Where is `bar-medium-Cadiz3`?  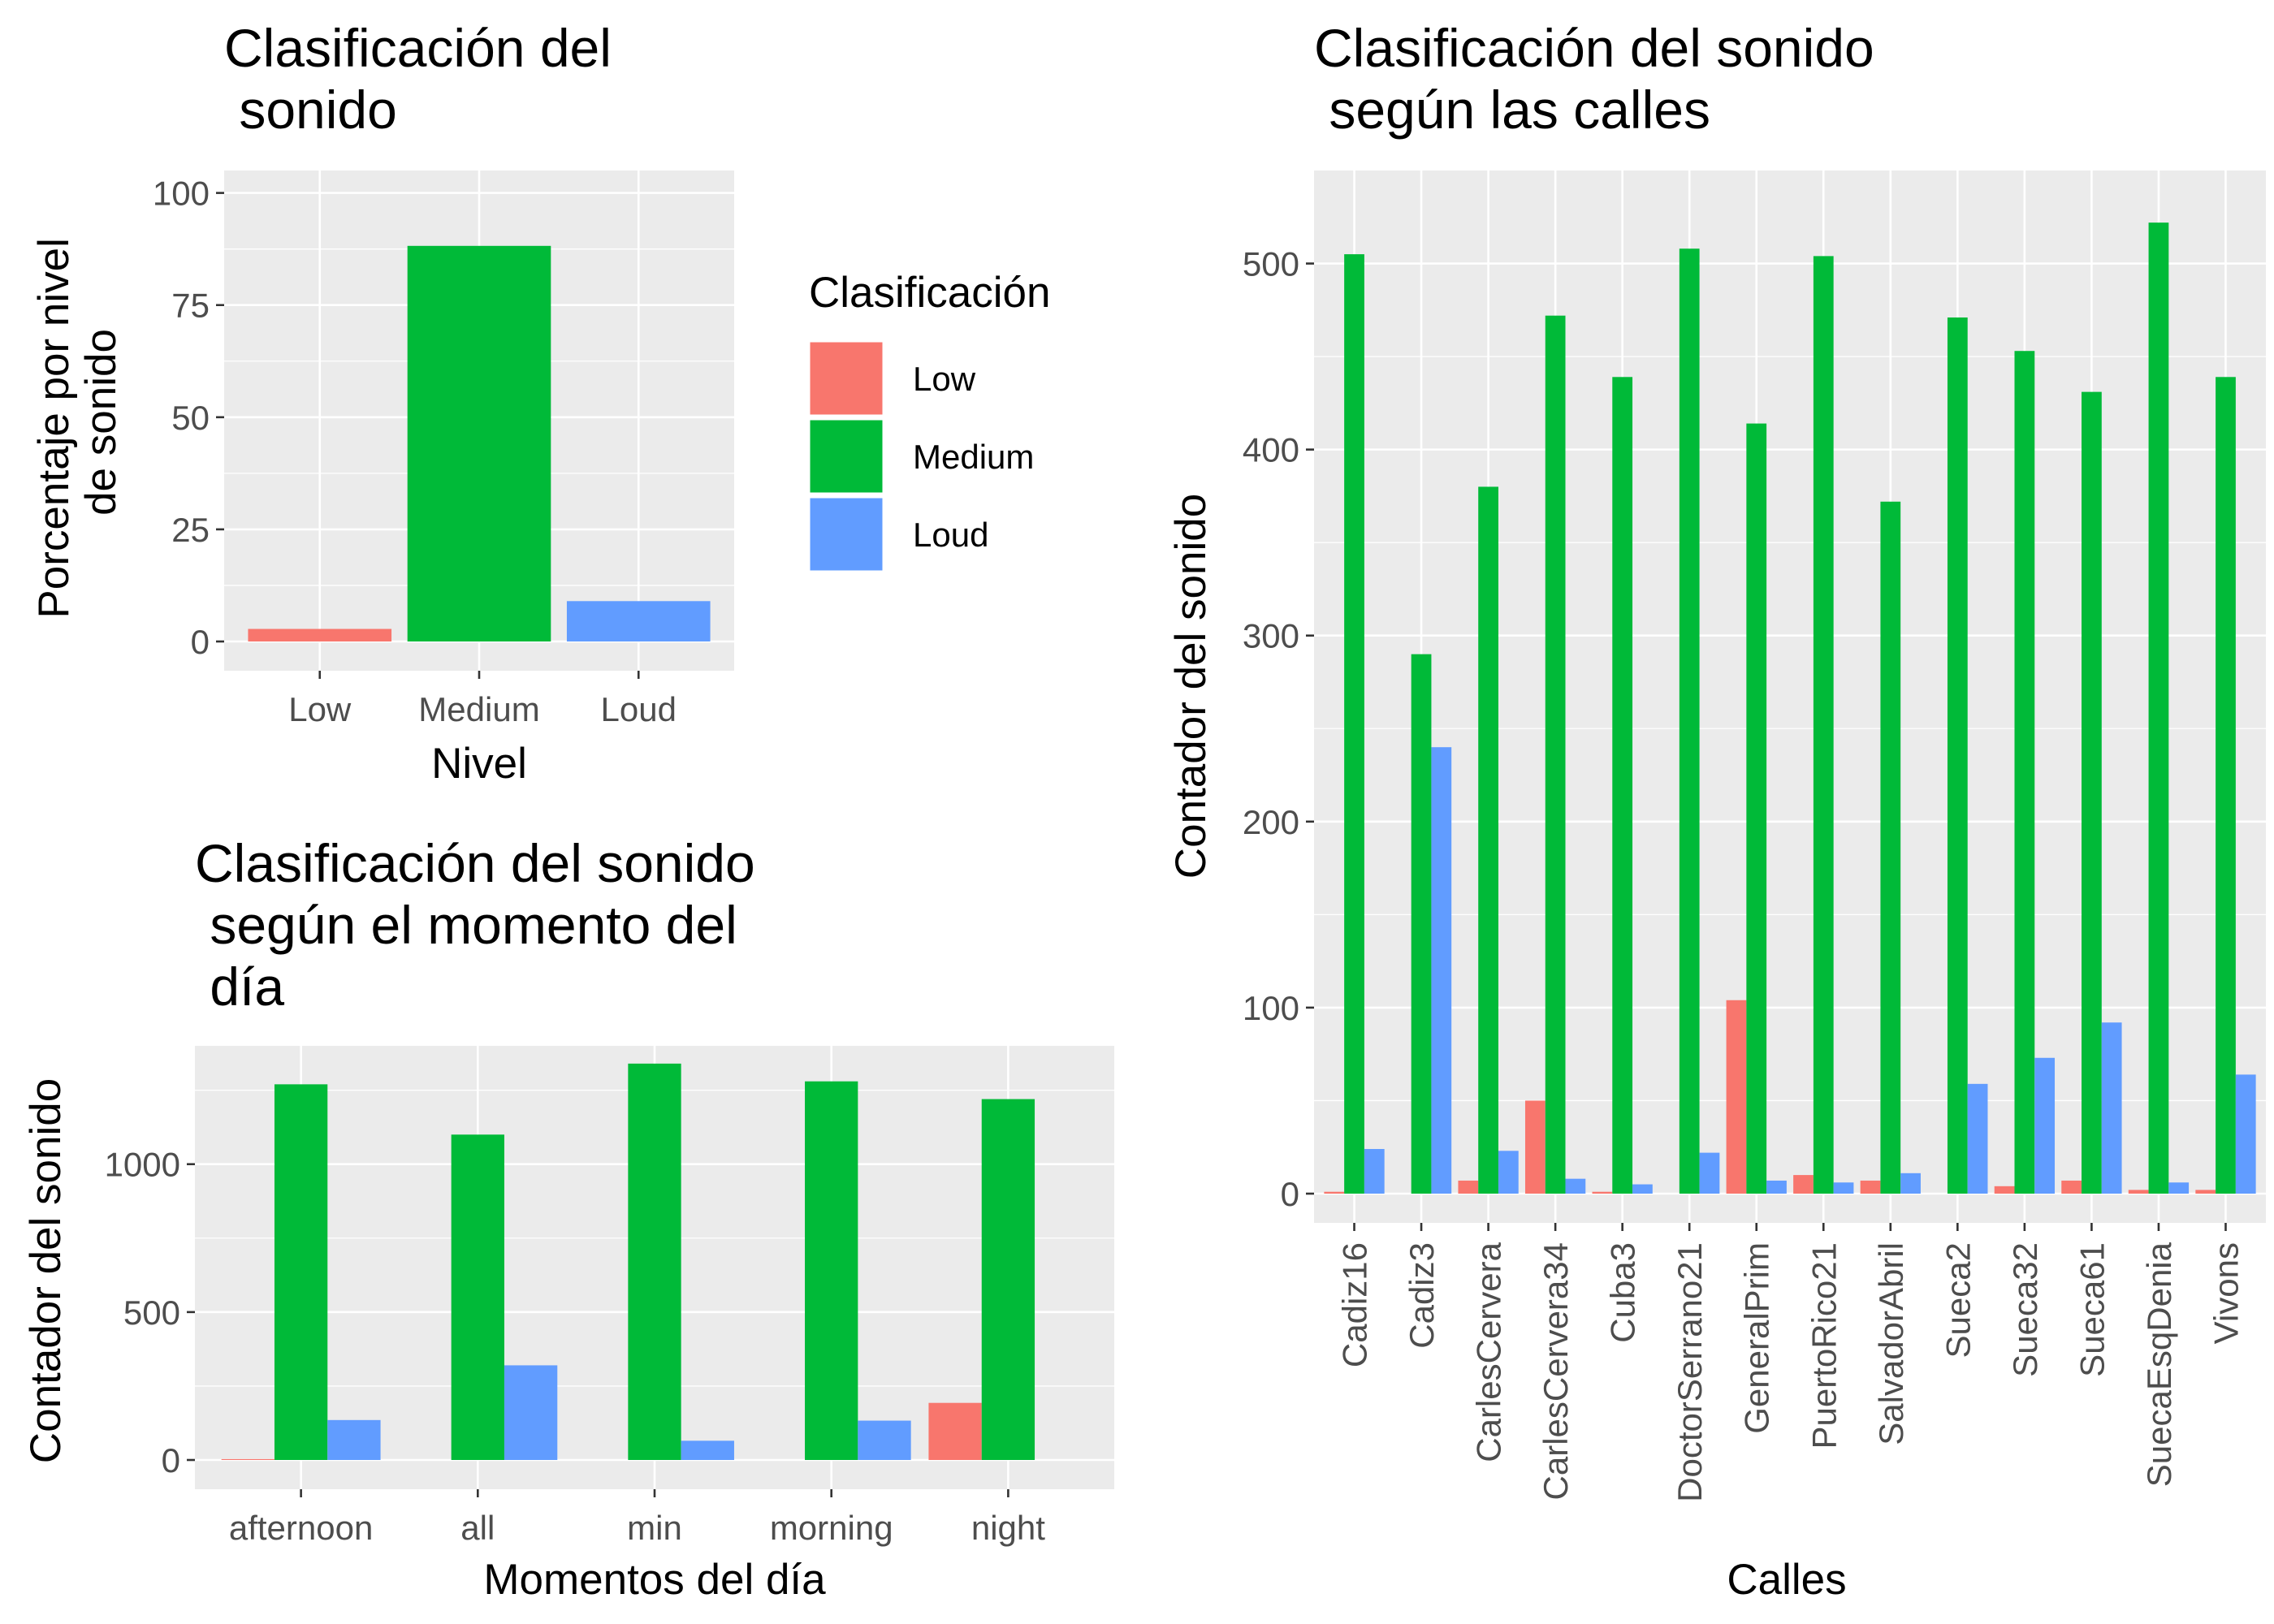
bar-medium-Cadiz3 is located at coordinates (1421, 924).